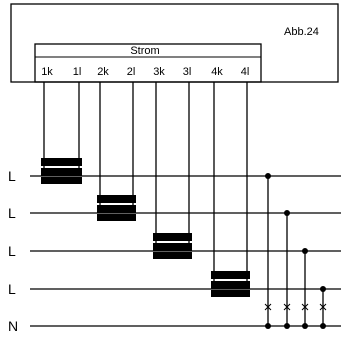  I want to click on terminal-label-4k: 4k, so click(217, 72).